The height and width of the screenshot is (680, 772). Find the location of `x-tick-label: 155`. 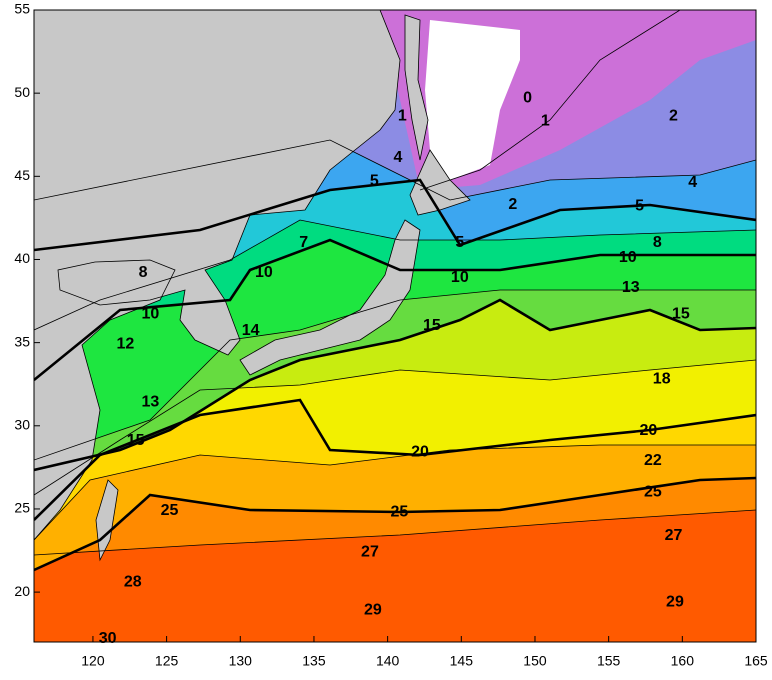

x-tick-label: 155 is located at coordinates (609, 661).